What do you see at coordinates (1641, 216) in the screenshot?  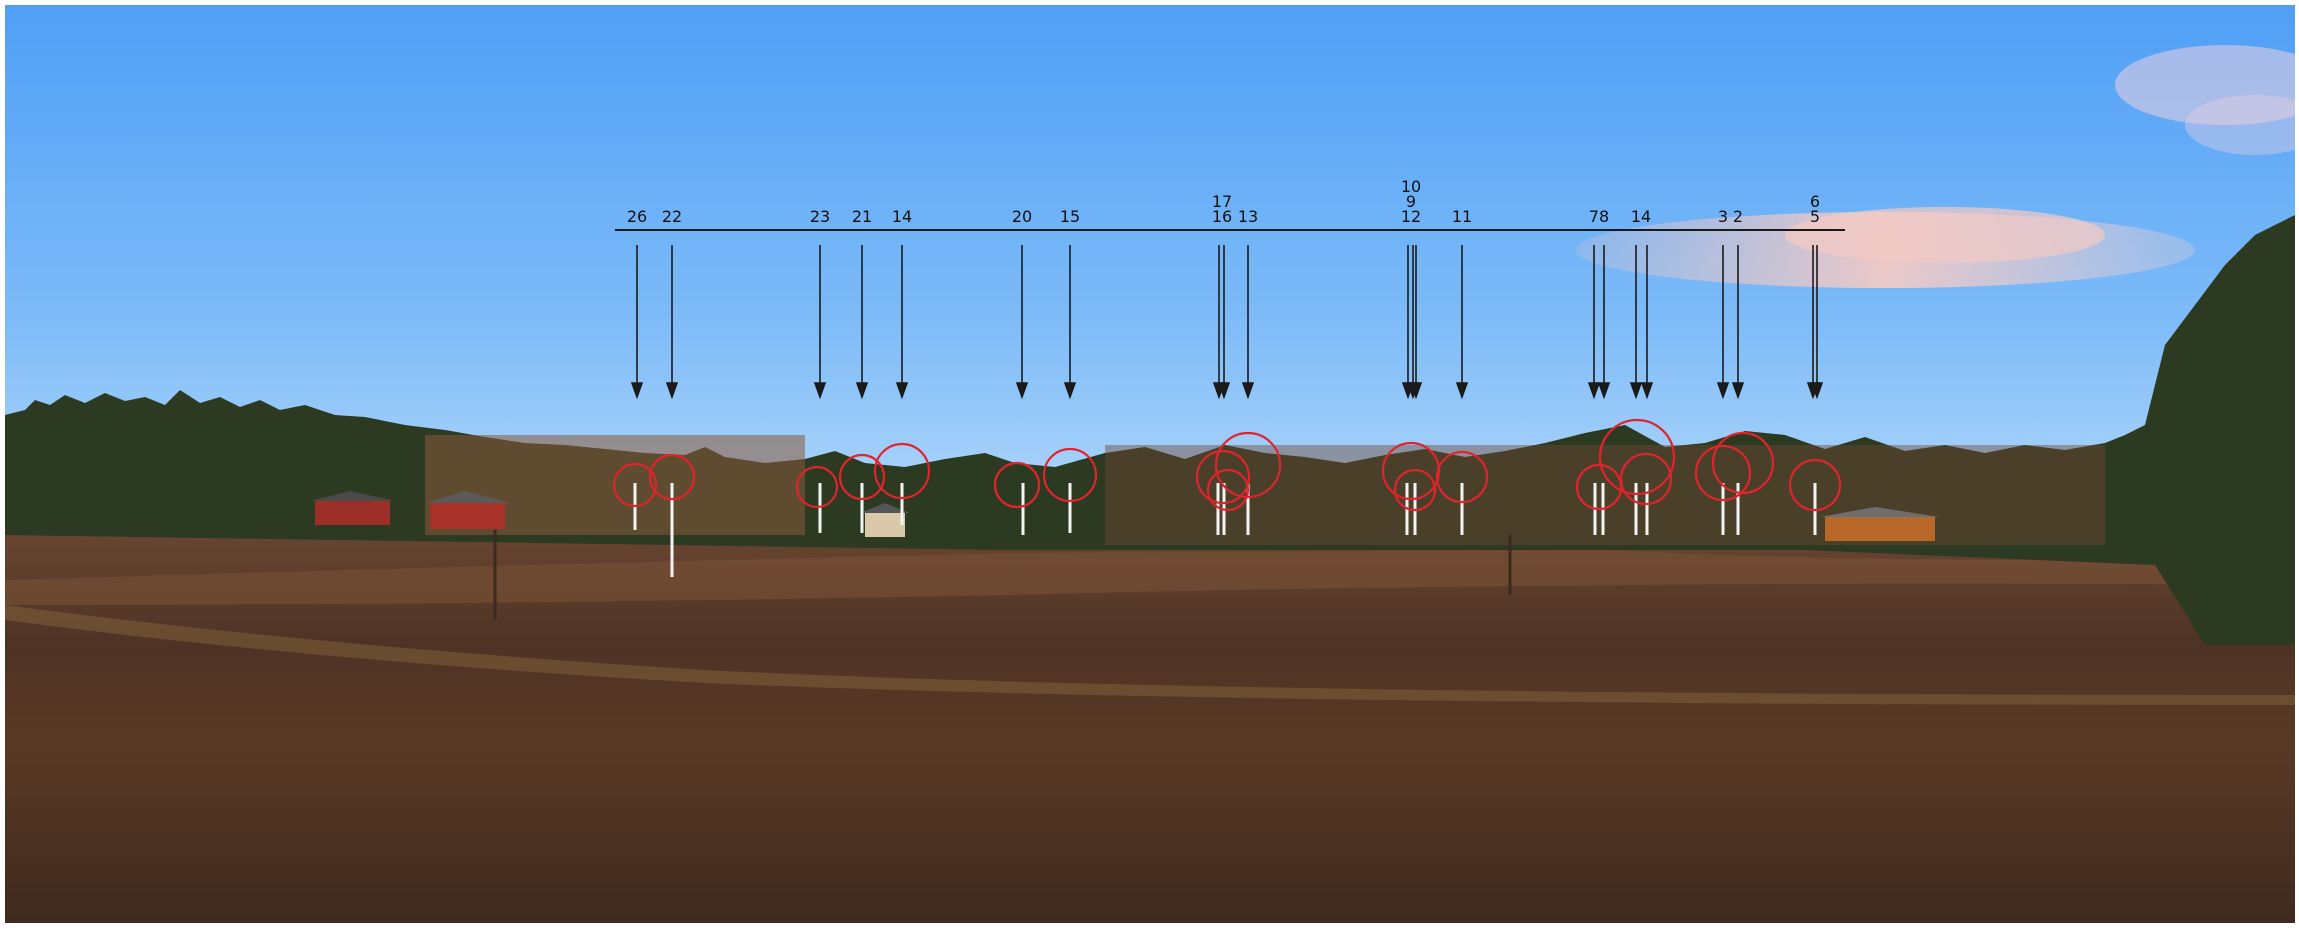 I see `label-14b: 14` at bounding box center [1641, 216].